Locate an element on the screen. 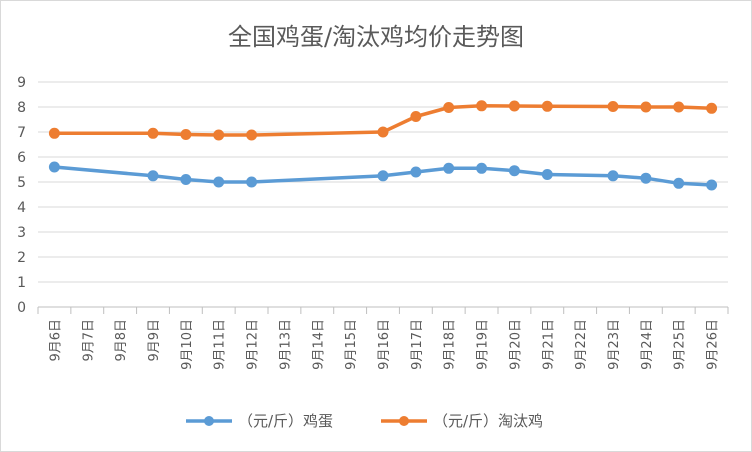 The width and height of the screenshot is (752, 452). legend-item-1: （元/斤）鸡蛋 is located at coordinates (259, 421).